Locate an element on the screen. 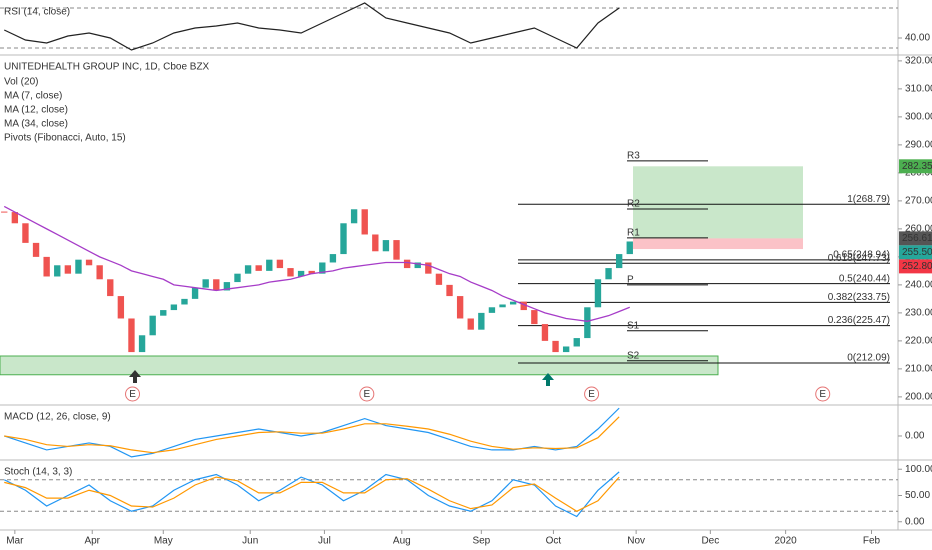 This screenshot has width=932, height=550. indicator-legend: MA (12, close) is located at coordinates (36, 110).